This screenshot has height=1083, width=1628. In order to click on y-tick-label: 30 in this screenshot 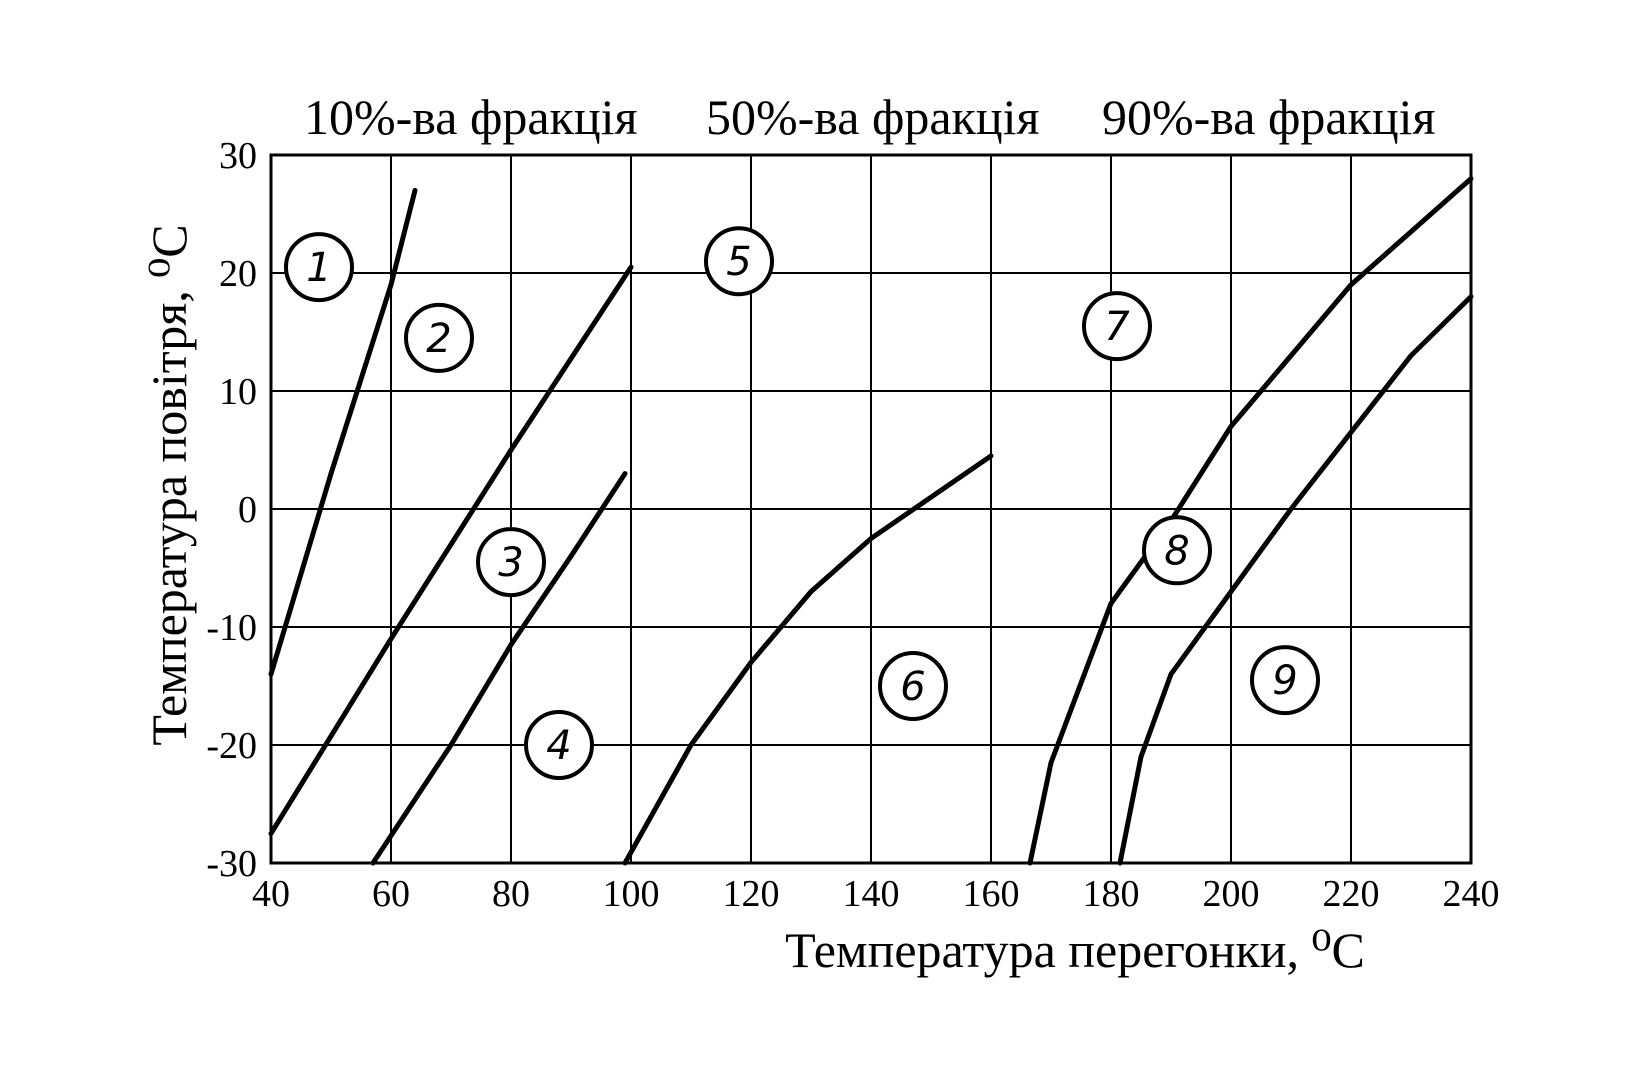, I will do `click(238, 156)`.